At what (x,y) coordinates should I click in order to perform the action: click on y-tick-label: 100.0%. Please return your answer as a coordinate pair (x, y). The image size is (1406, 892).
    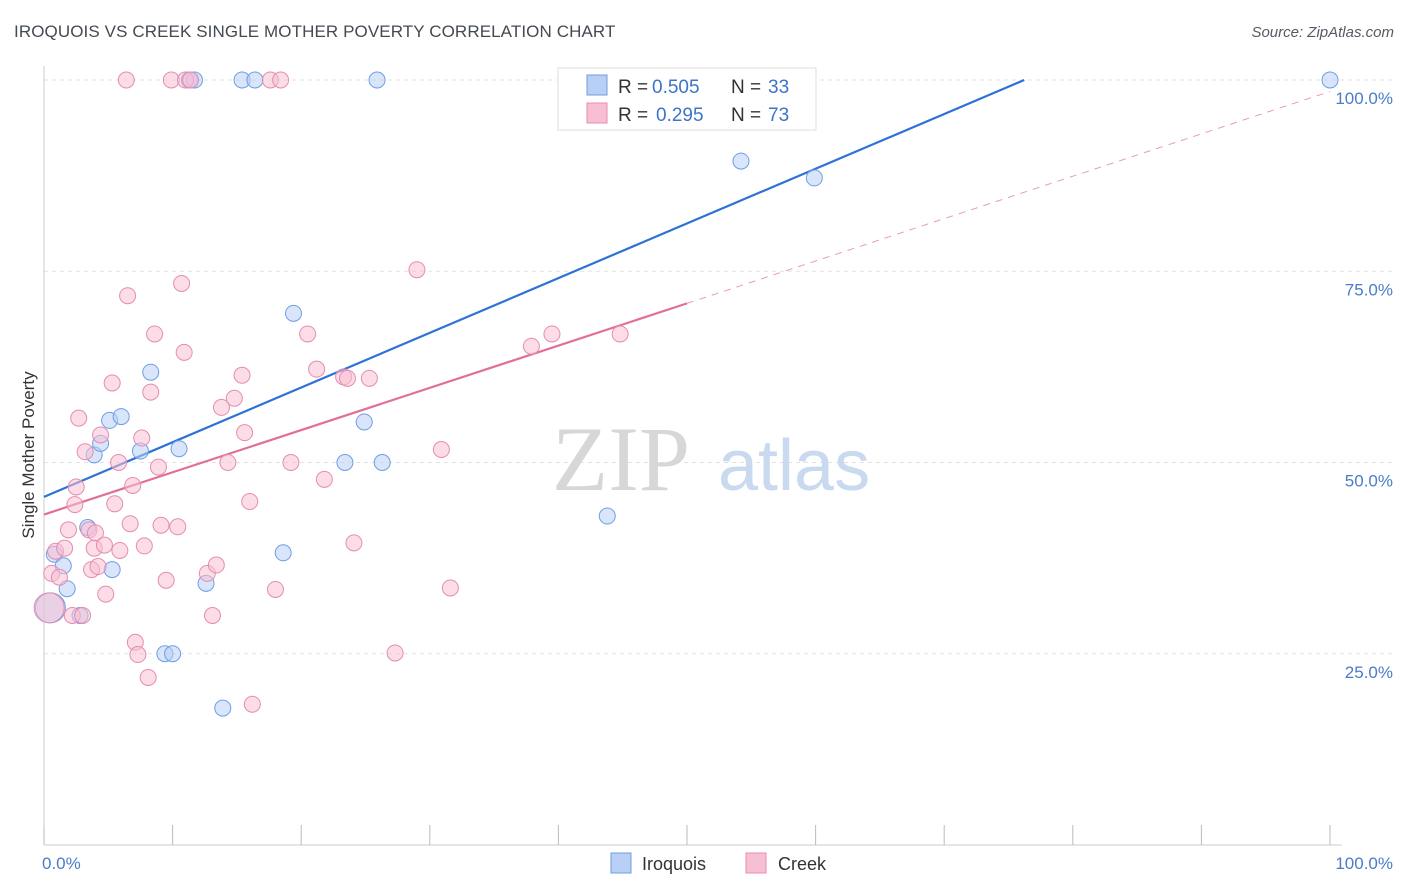
    Looking at the image, I should click on (1364, 98).